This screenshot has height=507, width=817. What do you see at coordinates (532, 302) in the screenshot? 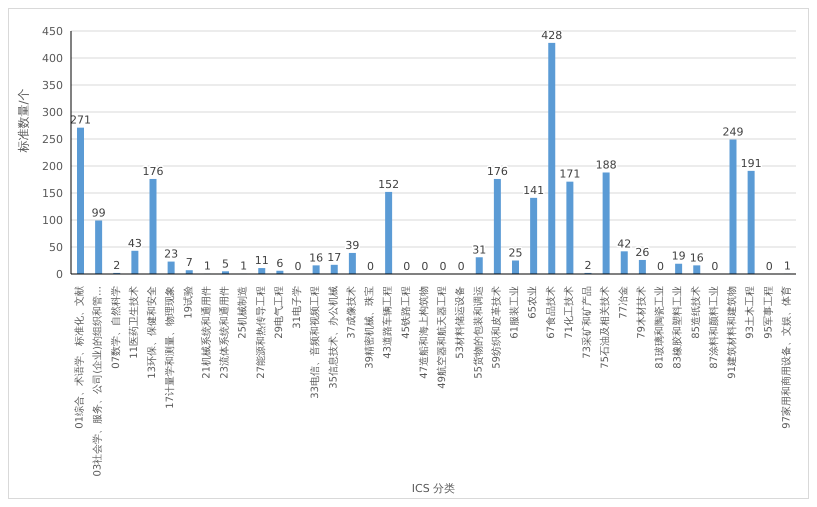
I see `x-tick-label: 65农业` at bounding box center [532, 302].